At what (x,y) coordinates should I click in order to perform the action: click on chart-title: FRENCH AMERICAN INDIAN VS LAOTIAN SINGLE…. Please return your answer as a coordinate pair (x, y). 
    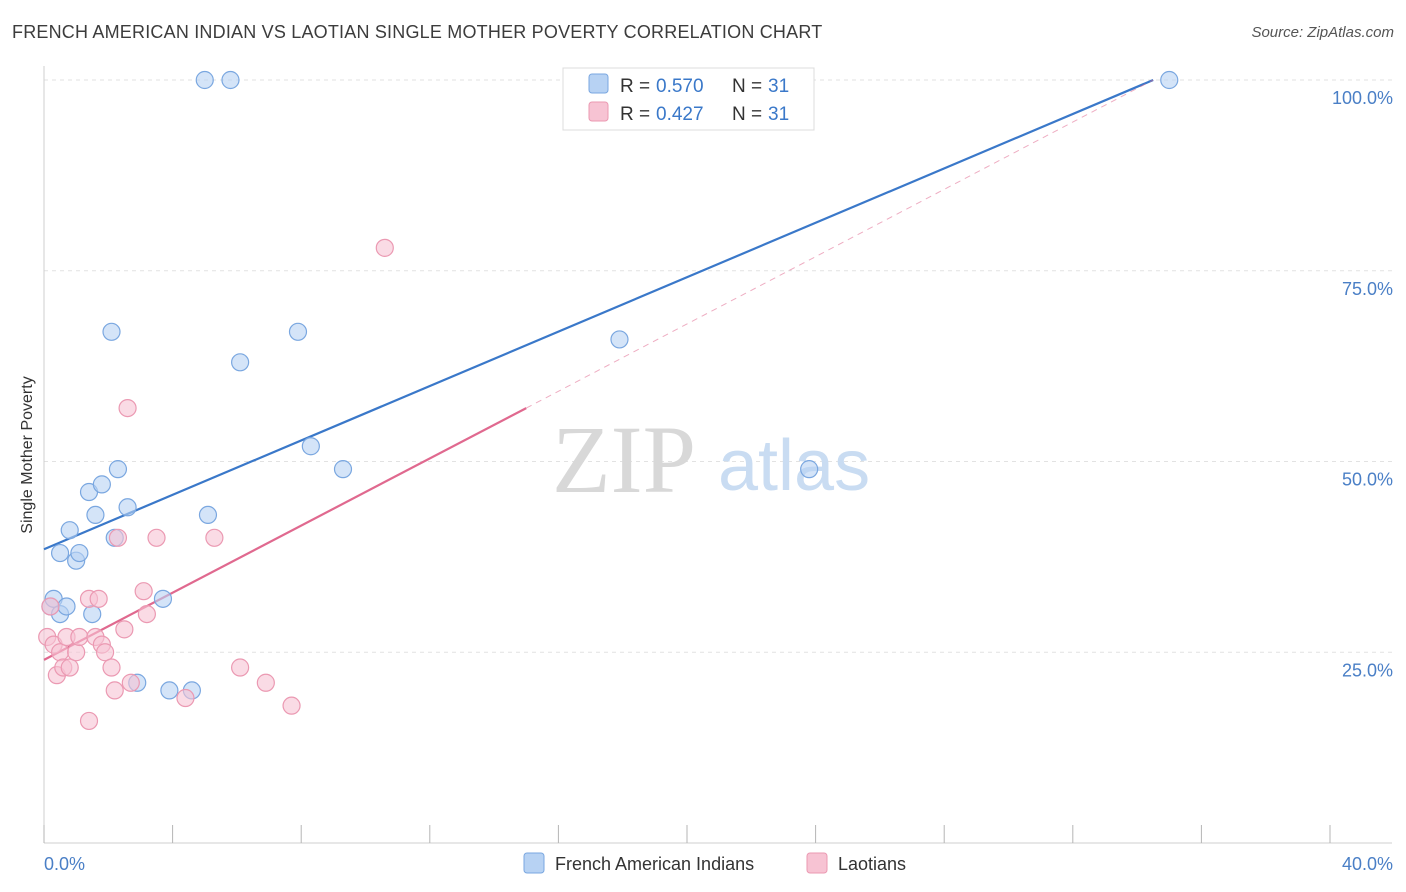
    Looking at the image, I should click on (417, 32).